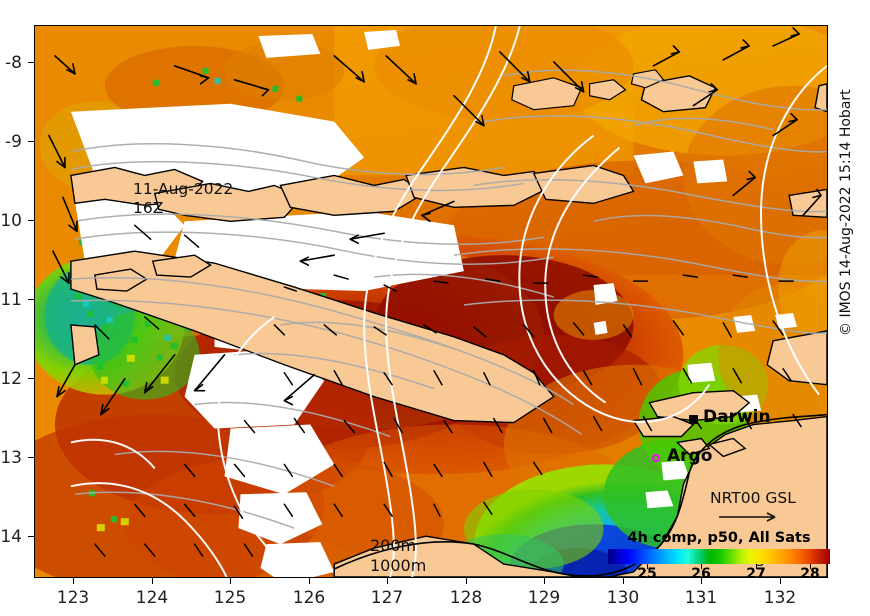  Describe the element at coordinates (701, 598) in the screenshot. I see `x-label-8: 131` at that location.